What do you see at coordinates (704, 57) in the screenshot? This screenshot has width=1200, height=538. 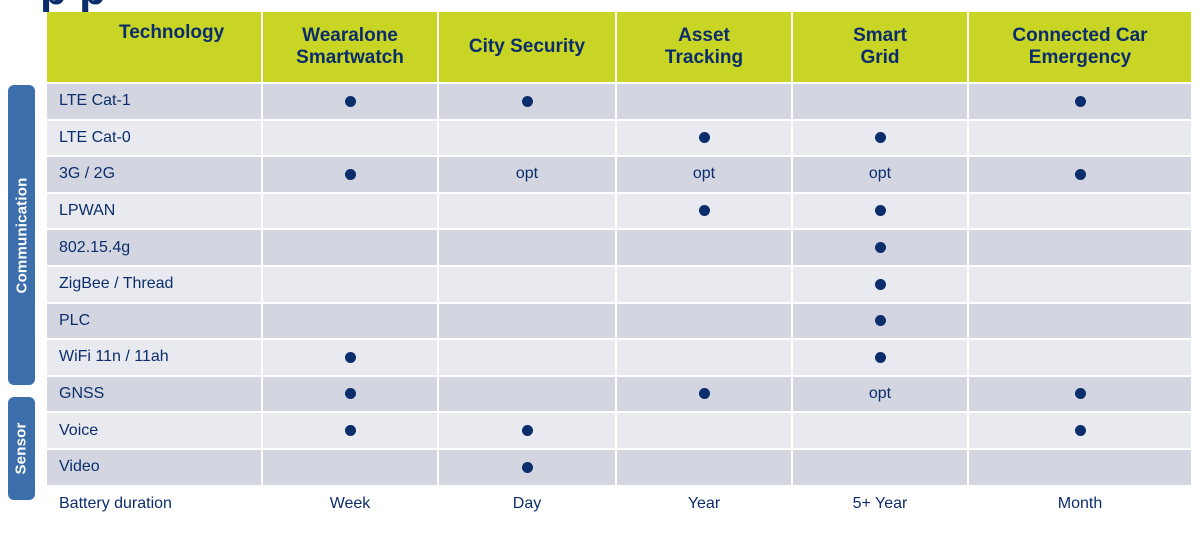 I see `column-header-line: Tracking` at bounding box center [704, 57].